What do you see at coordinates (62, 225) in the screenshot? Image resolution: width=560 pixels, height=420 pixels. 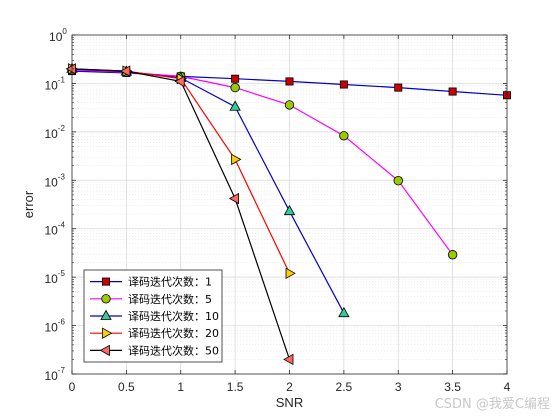 I see `y-tick-exponent: -4` at bounding box center [62, 225].